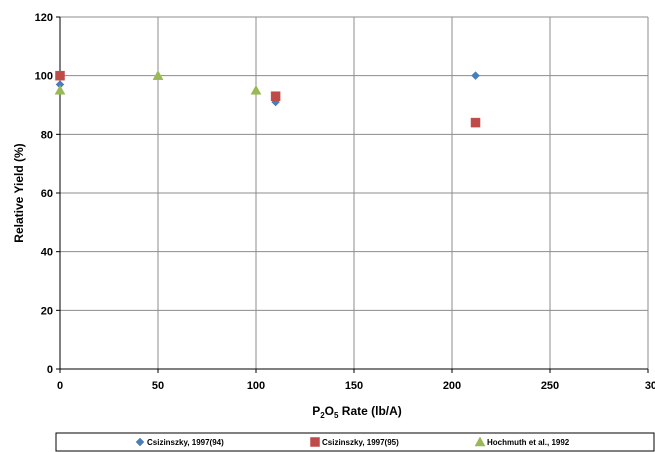 The height and width of the screenshot is (452, 655). What do you see at coordinates (650, 386) in the screenshot?
I see `x-tick-label-300: 300` at bounding box center [650, 386].